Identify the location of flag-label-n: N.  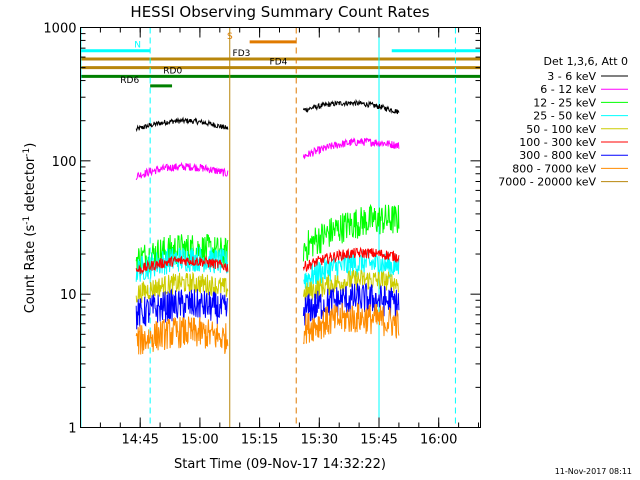
(137, 46).